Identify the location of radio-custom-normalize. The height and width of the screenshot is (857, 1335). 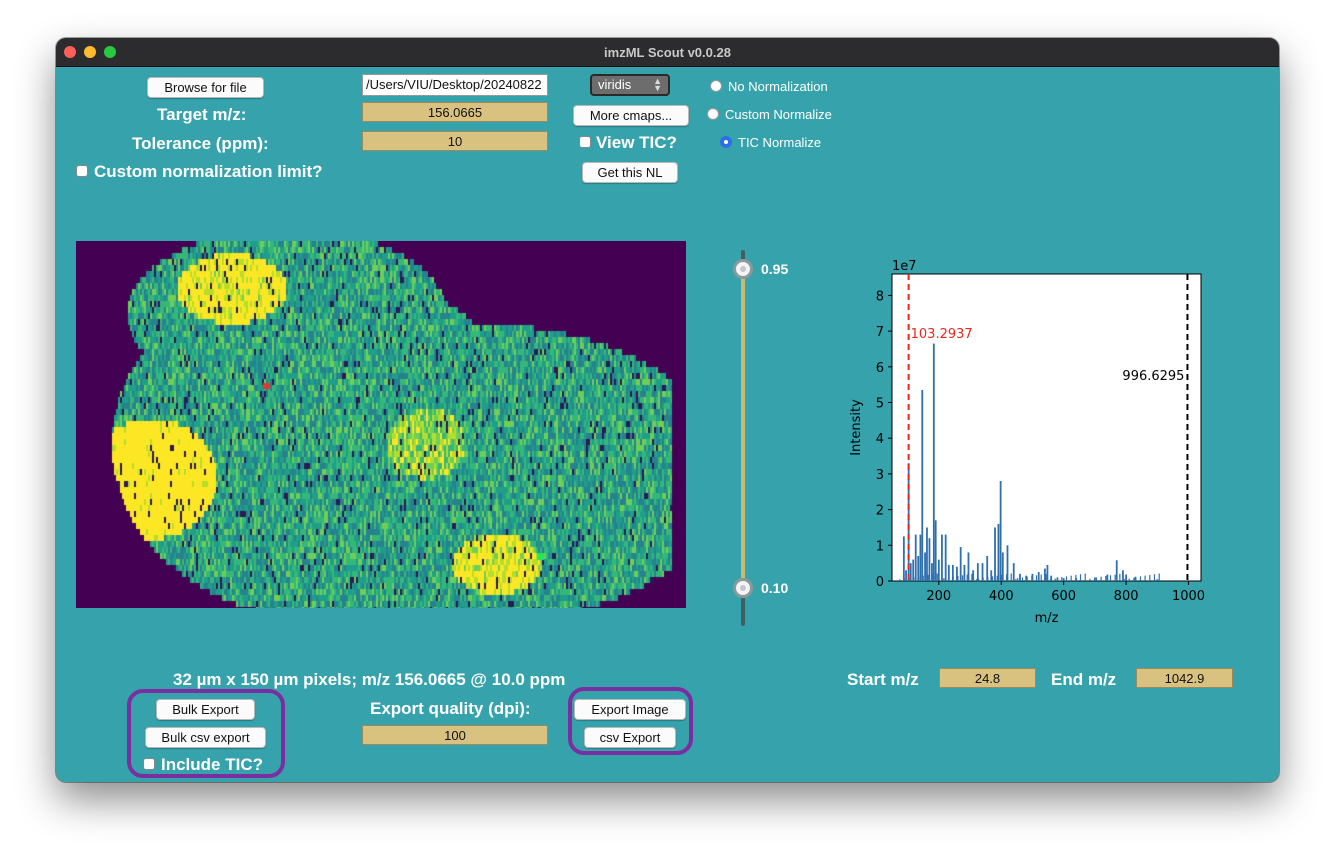
(713, 114).